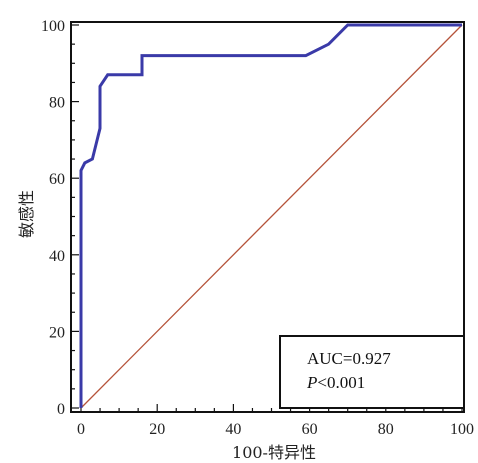  Describe the element at coordinates (462, 429) in the screenshot. I see `x-tick-label: 100` at that location.